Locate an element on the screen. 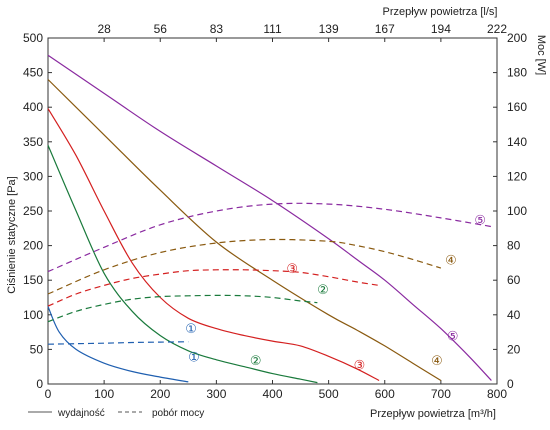 The image size is (550, 430). legend-dashed-label: pobór mocy is located at coordinates (178, 413).